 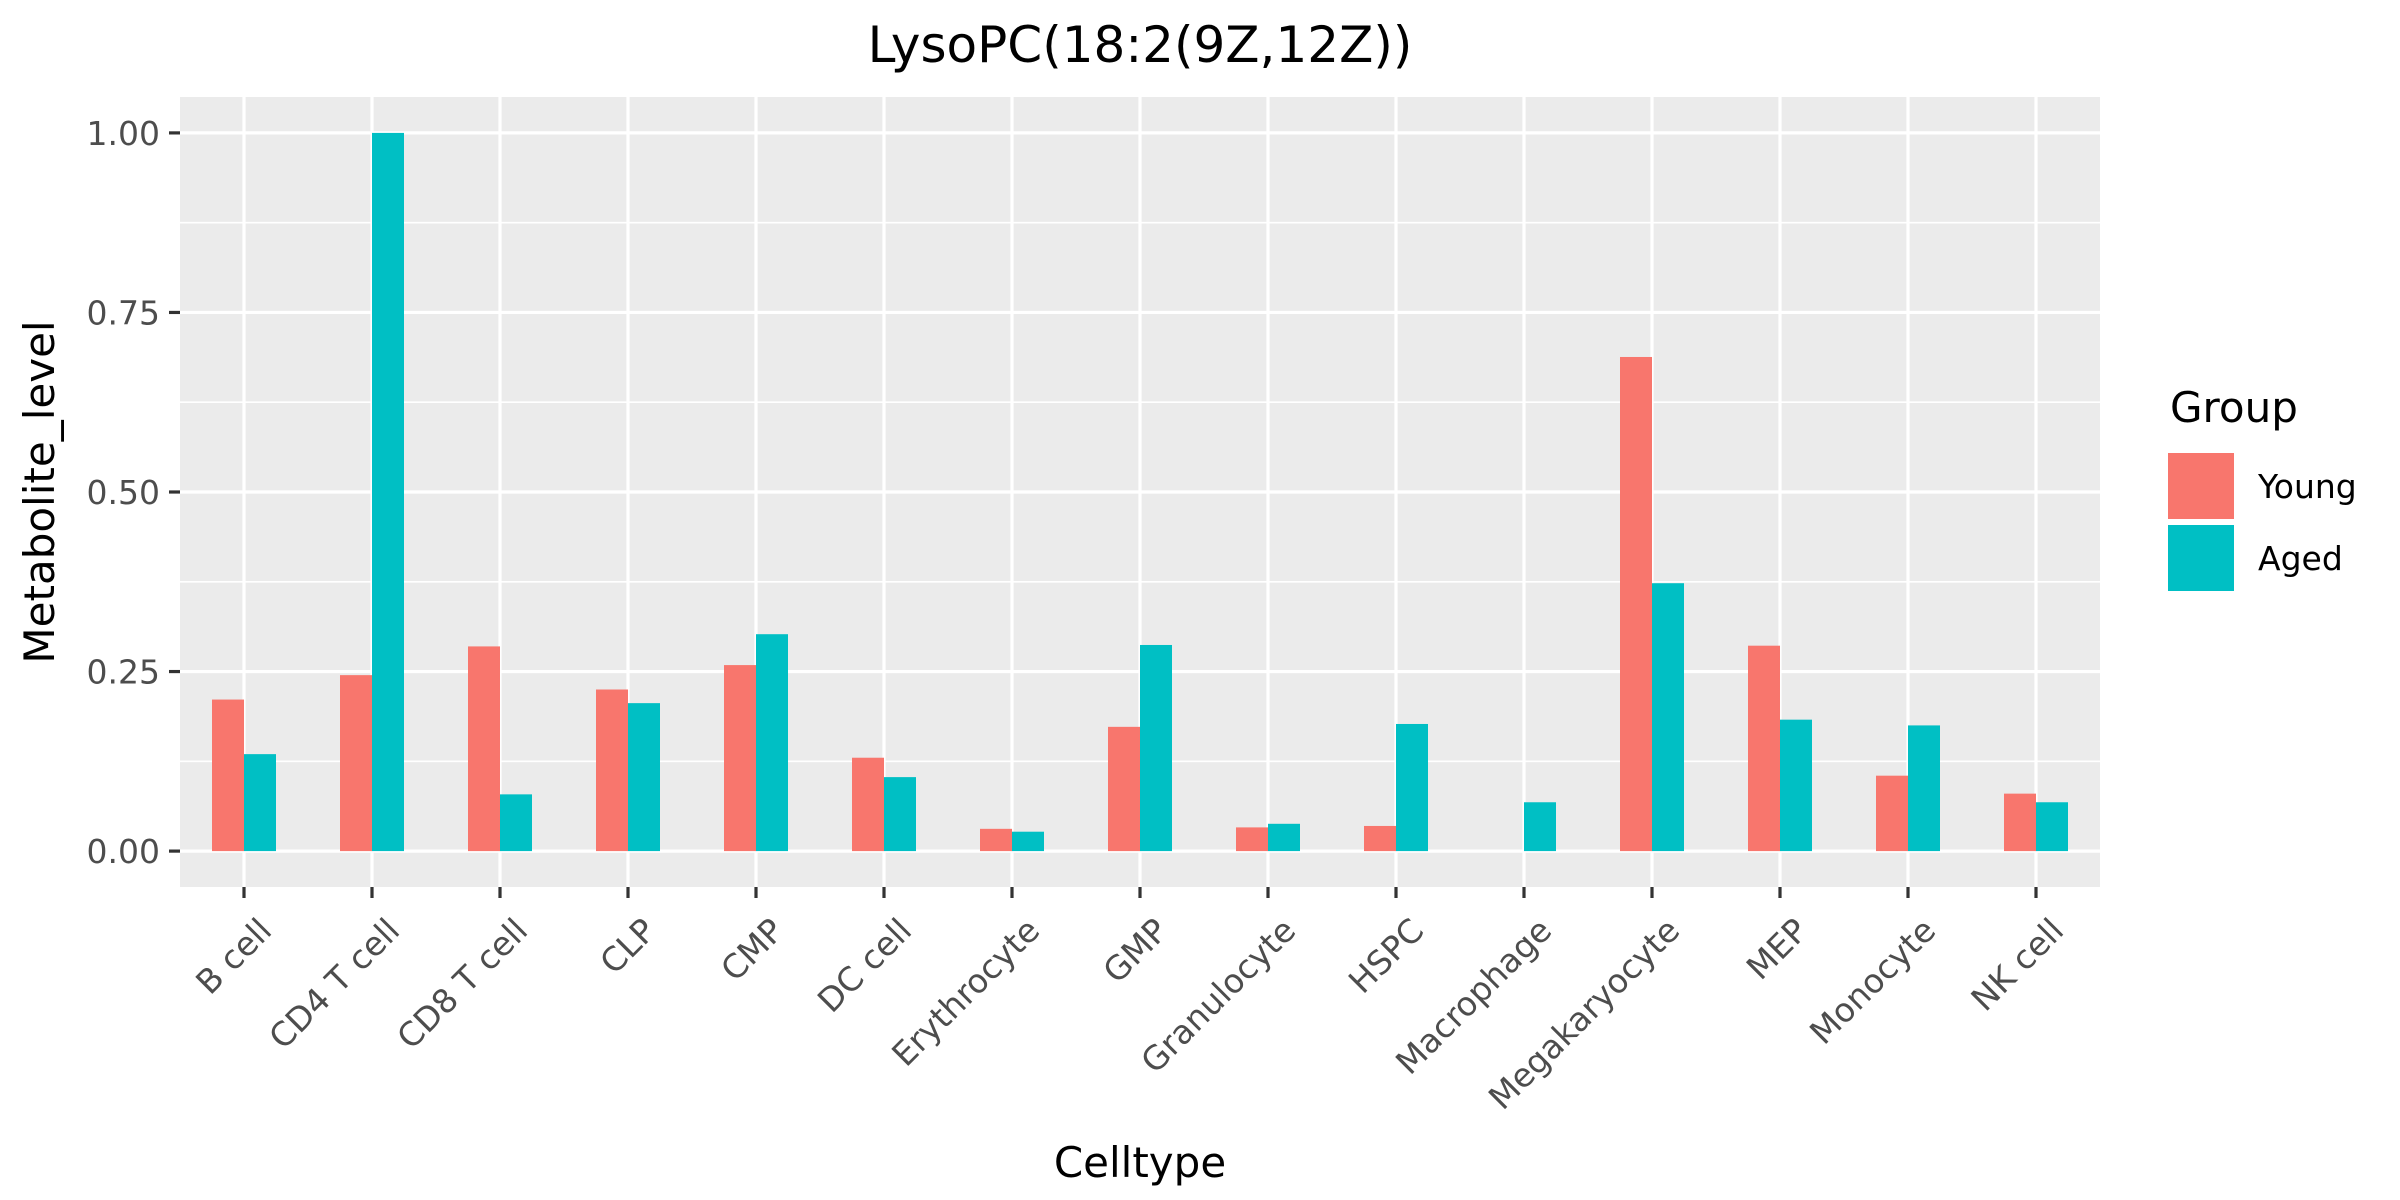 I want to click on x-tick-label: DC cell, so click(x=864, y=965).